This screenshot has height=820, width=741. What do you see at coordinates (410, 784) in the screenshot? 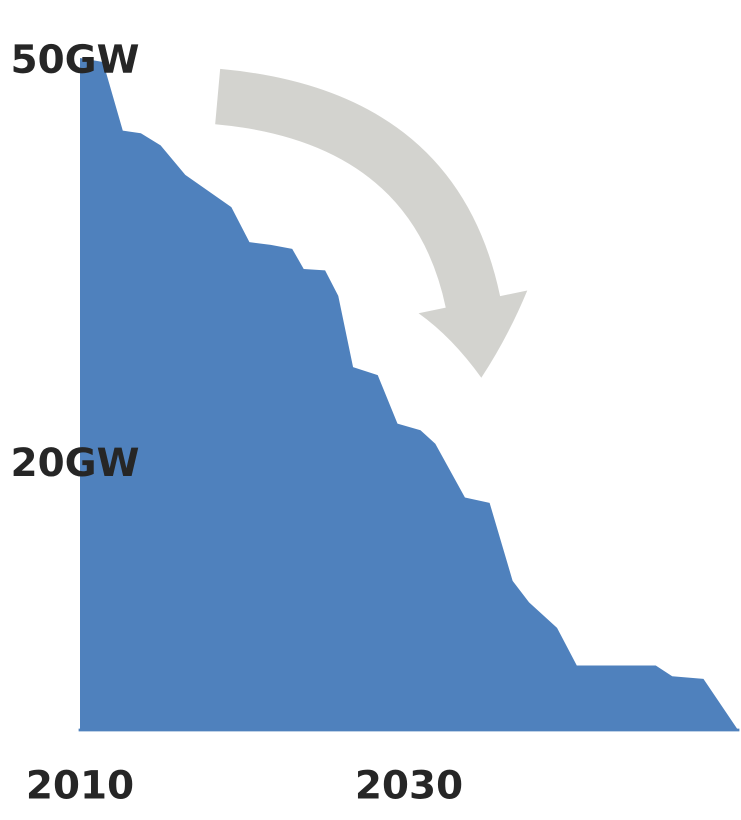
I see `x-tick-label: 2030` at bounding box center [410, 784].